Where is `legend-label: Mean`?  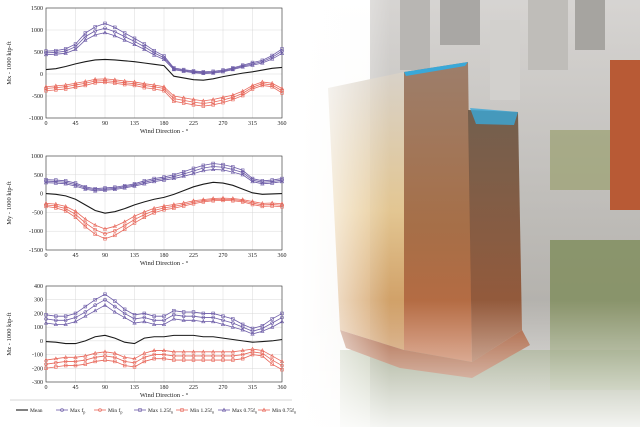 legend-label: Mean is located at coordinates (36, 411).